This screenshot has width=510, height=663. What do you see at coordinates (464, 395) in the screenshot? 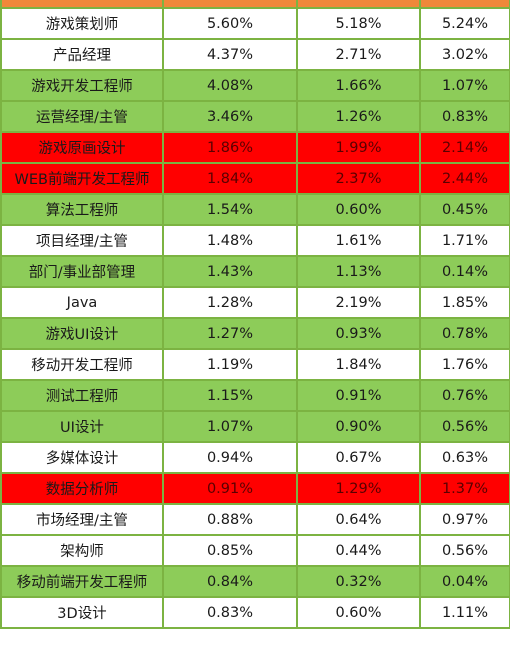
I see `ratio-cell-3: 0.76%` at bounding box center [464, 395].